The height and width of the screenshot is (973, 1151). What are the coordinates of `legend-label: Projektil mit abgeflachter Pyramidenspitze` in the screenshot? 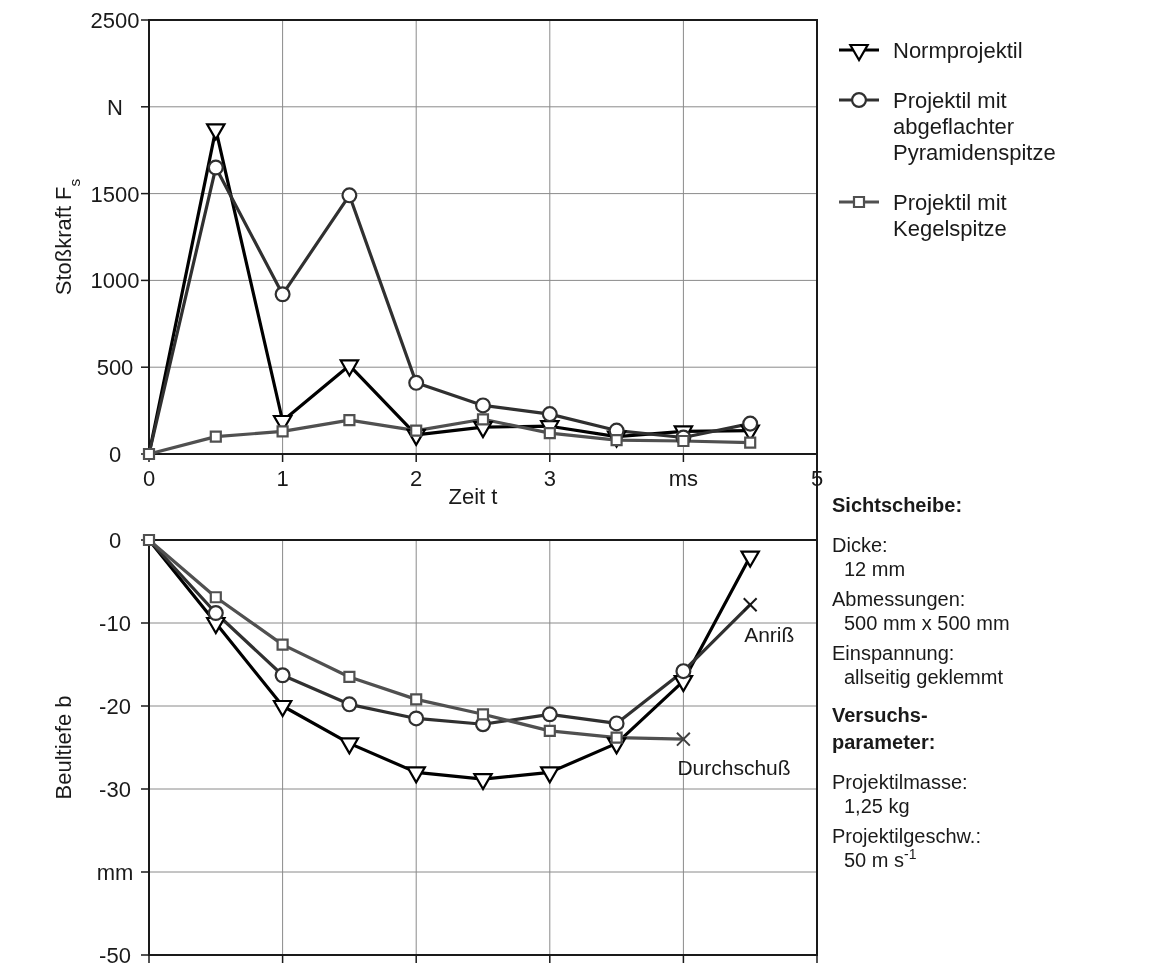 It's located at (974, 126).